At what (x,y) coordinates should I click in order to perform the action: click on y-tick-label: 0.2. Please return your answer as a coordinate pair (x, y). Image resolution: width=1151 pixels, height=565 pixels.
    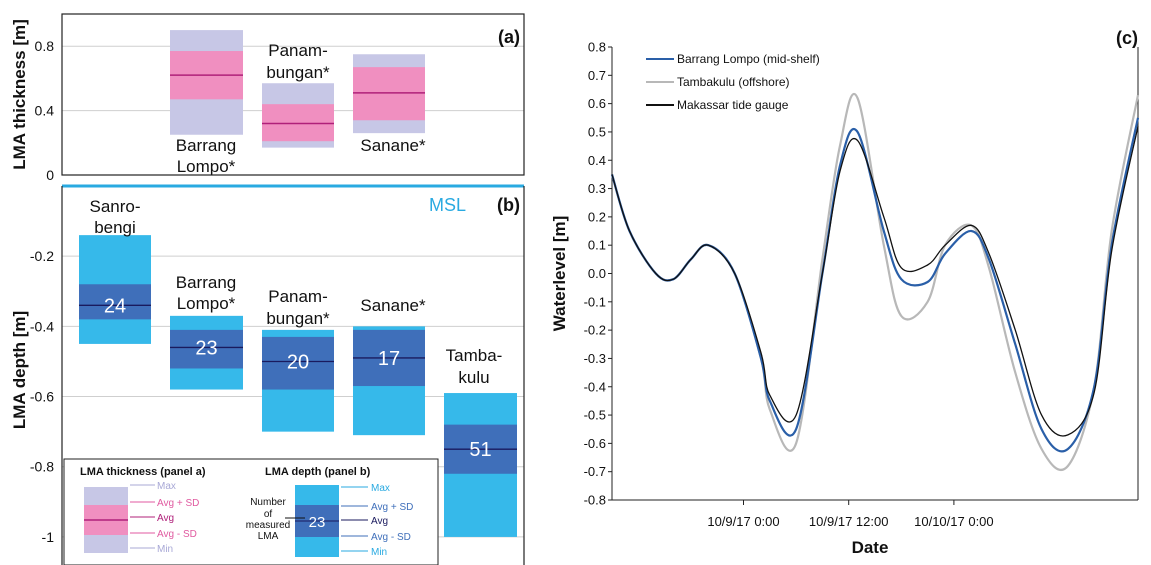
    Looking at the image, I should click on (597, 216).